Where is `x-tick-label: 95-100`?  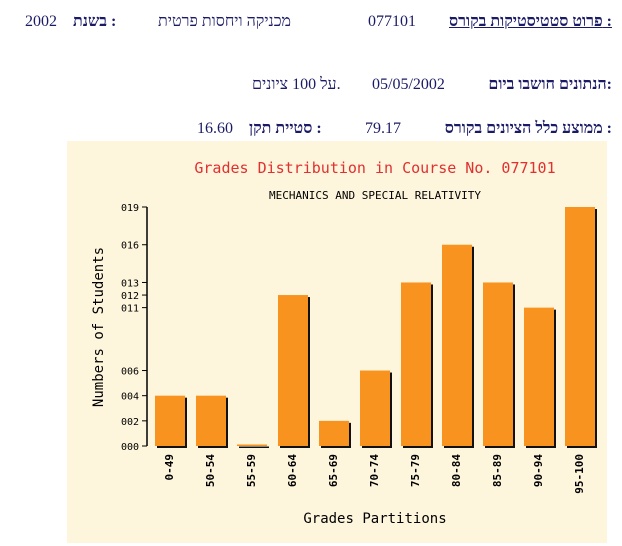
x-tick-label: 95-100 is located at coordinates (579, 474).